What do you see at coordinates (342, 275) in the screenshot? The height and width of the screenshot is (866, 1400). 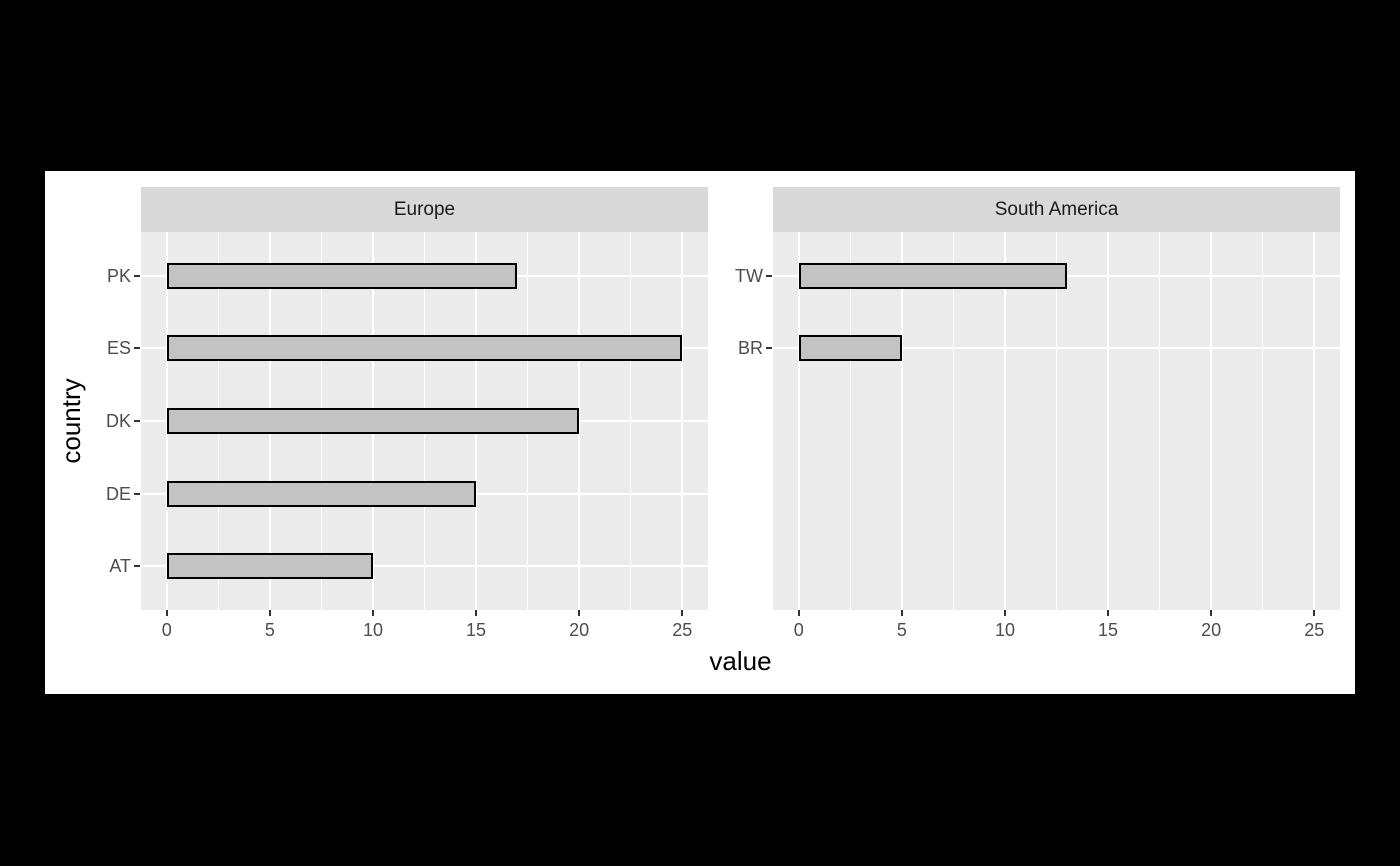 I see `bar-pk` at bounding box center [342, 275].